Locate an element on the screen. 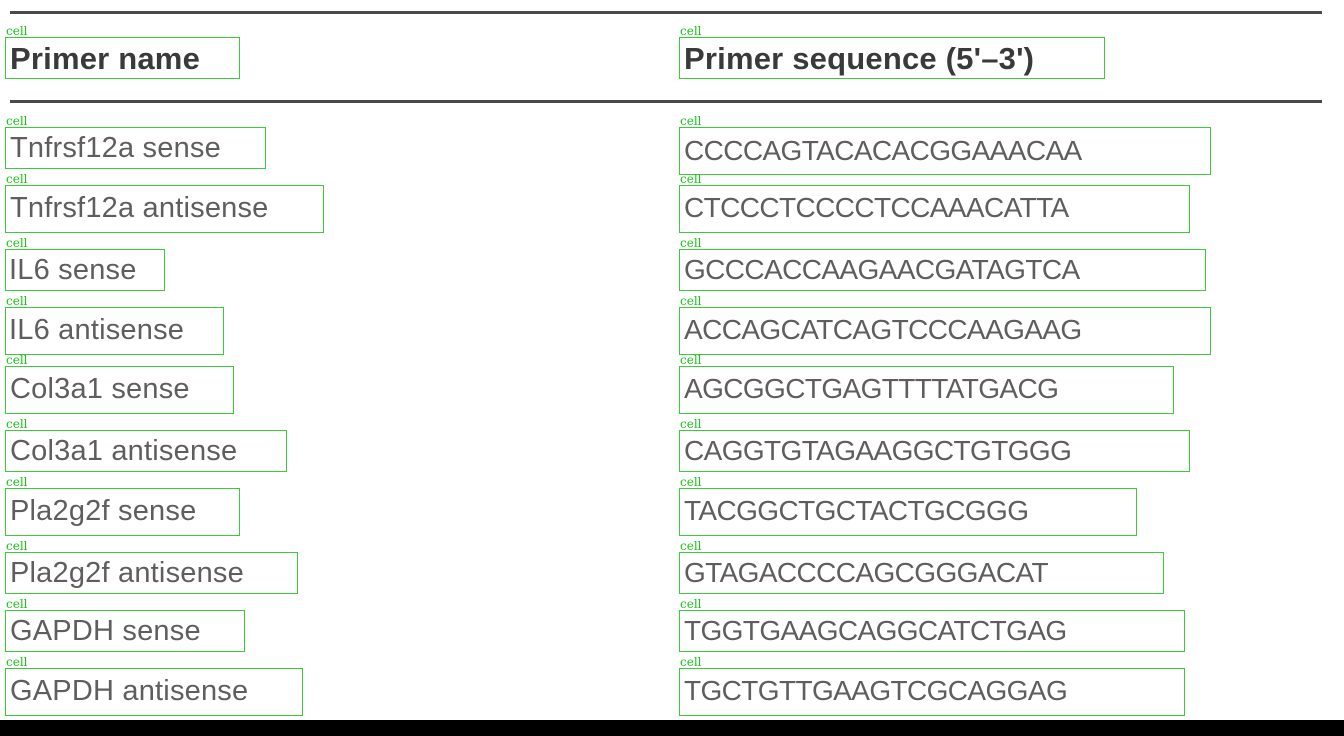  primer-sequence-cell: ACCAGCATCAGTCCCAAGAAG is located at coordinates (945, 331).